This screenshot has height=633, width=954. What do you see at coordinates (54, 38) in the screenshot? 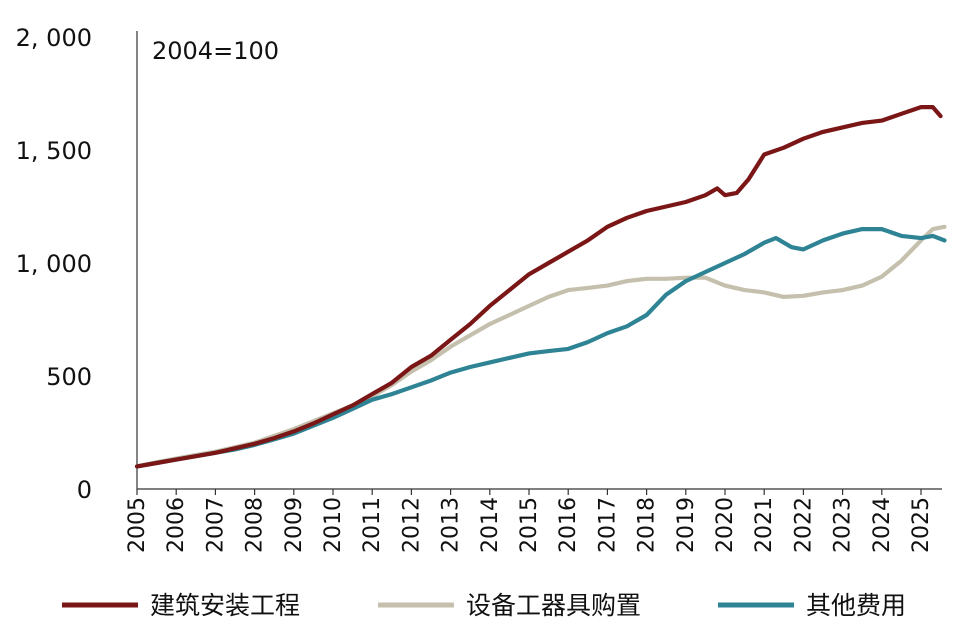
I see `y-tick-label: 2, 000` at bounding box center [54, 38].